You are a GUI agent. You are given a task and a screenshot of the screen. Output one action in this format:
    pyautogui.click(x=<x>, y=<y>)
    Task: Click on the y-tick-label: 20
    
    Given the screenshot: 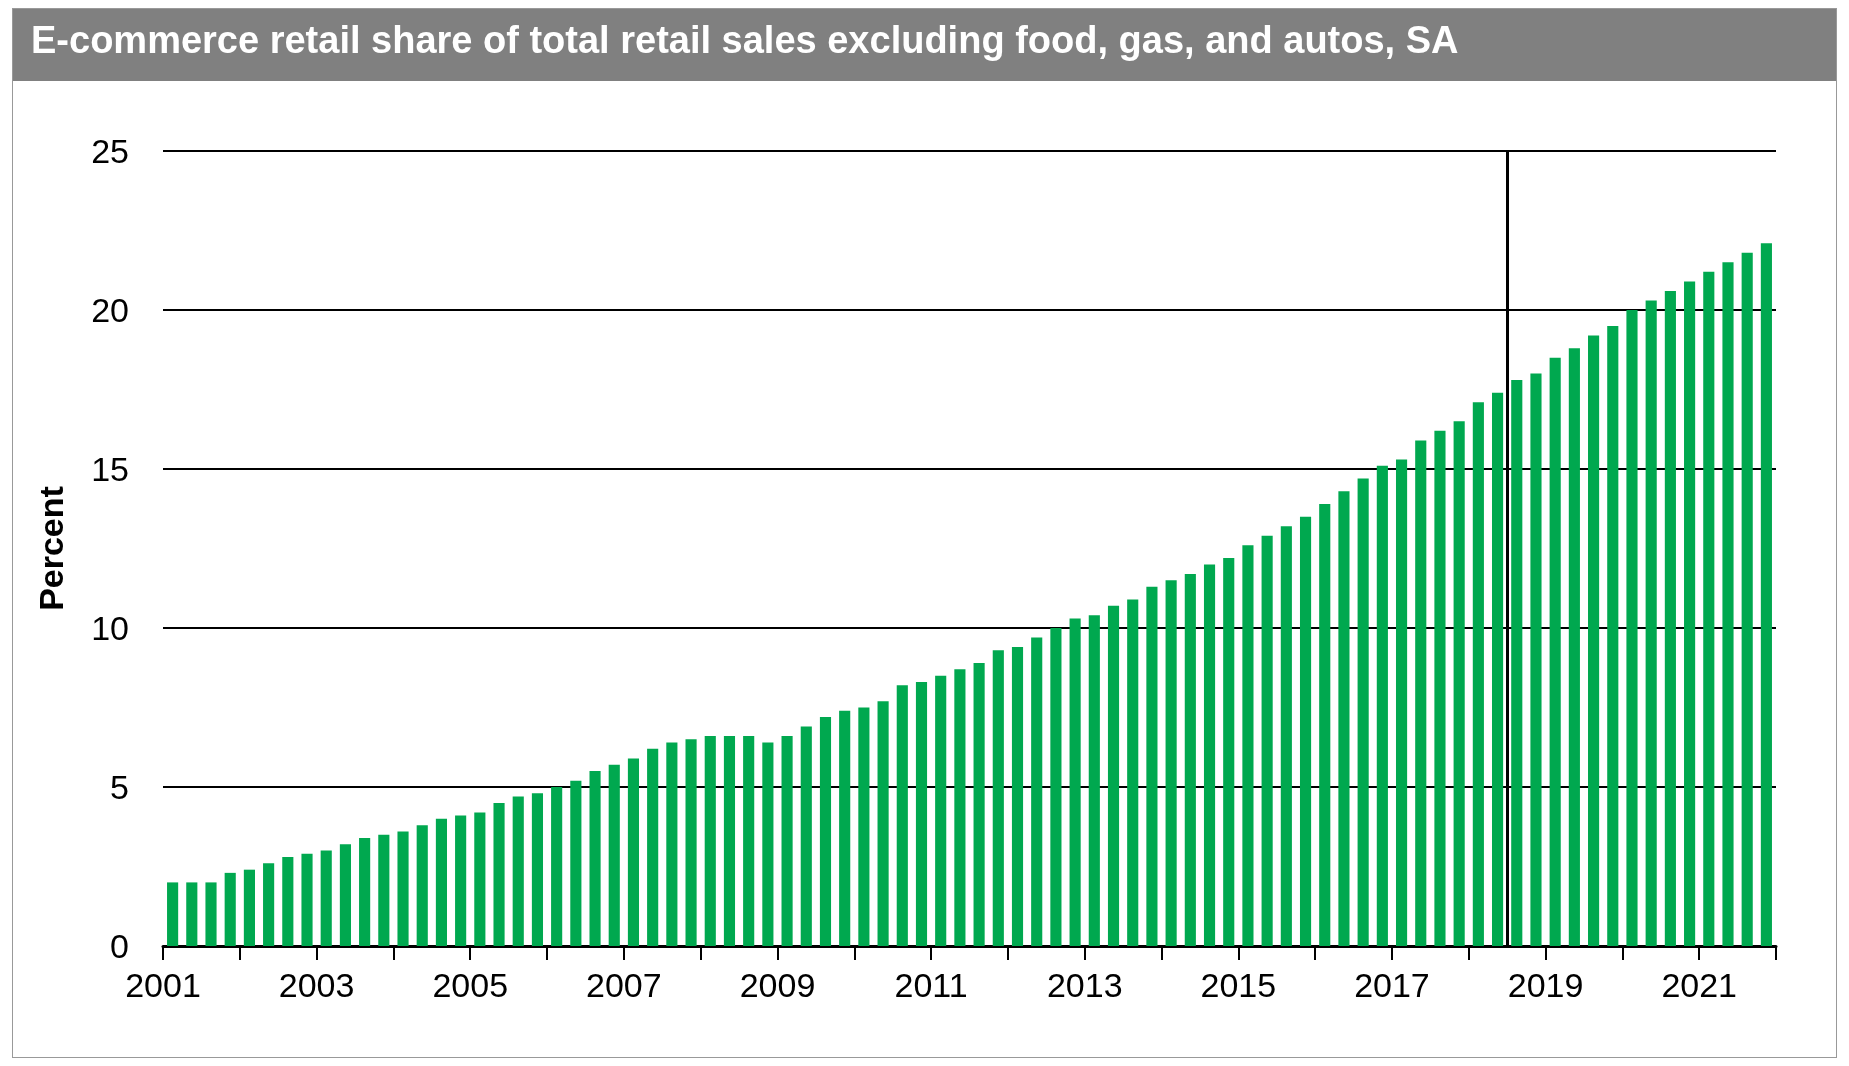 What is the action you would take?
    pyautogui.click(x=110, y=310)
    